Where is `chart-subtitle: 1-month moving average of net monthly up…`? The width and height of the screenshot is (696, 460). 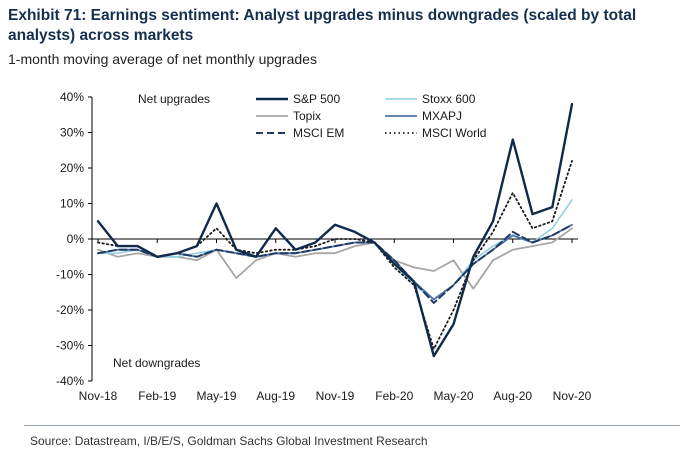 chart-subtitle: 1-month moving average of net monthly up… is located at coordinates (162, 59).